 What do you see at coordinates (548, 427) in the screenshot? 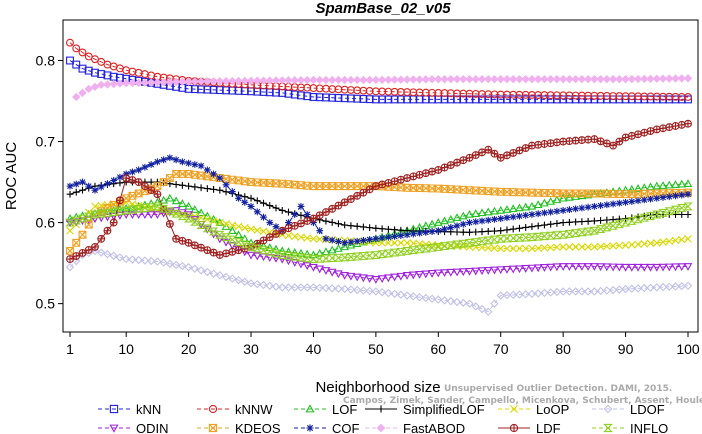
I see `legend-label: LDF` at bounding box center [548, 427].